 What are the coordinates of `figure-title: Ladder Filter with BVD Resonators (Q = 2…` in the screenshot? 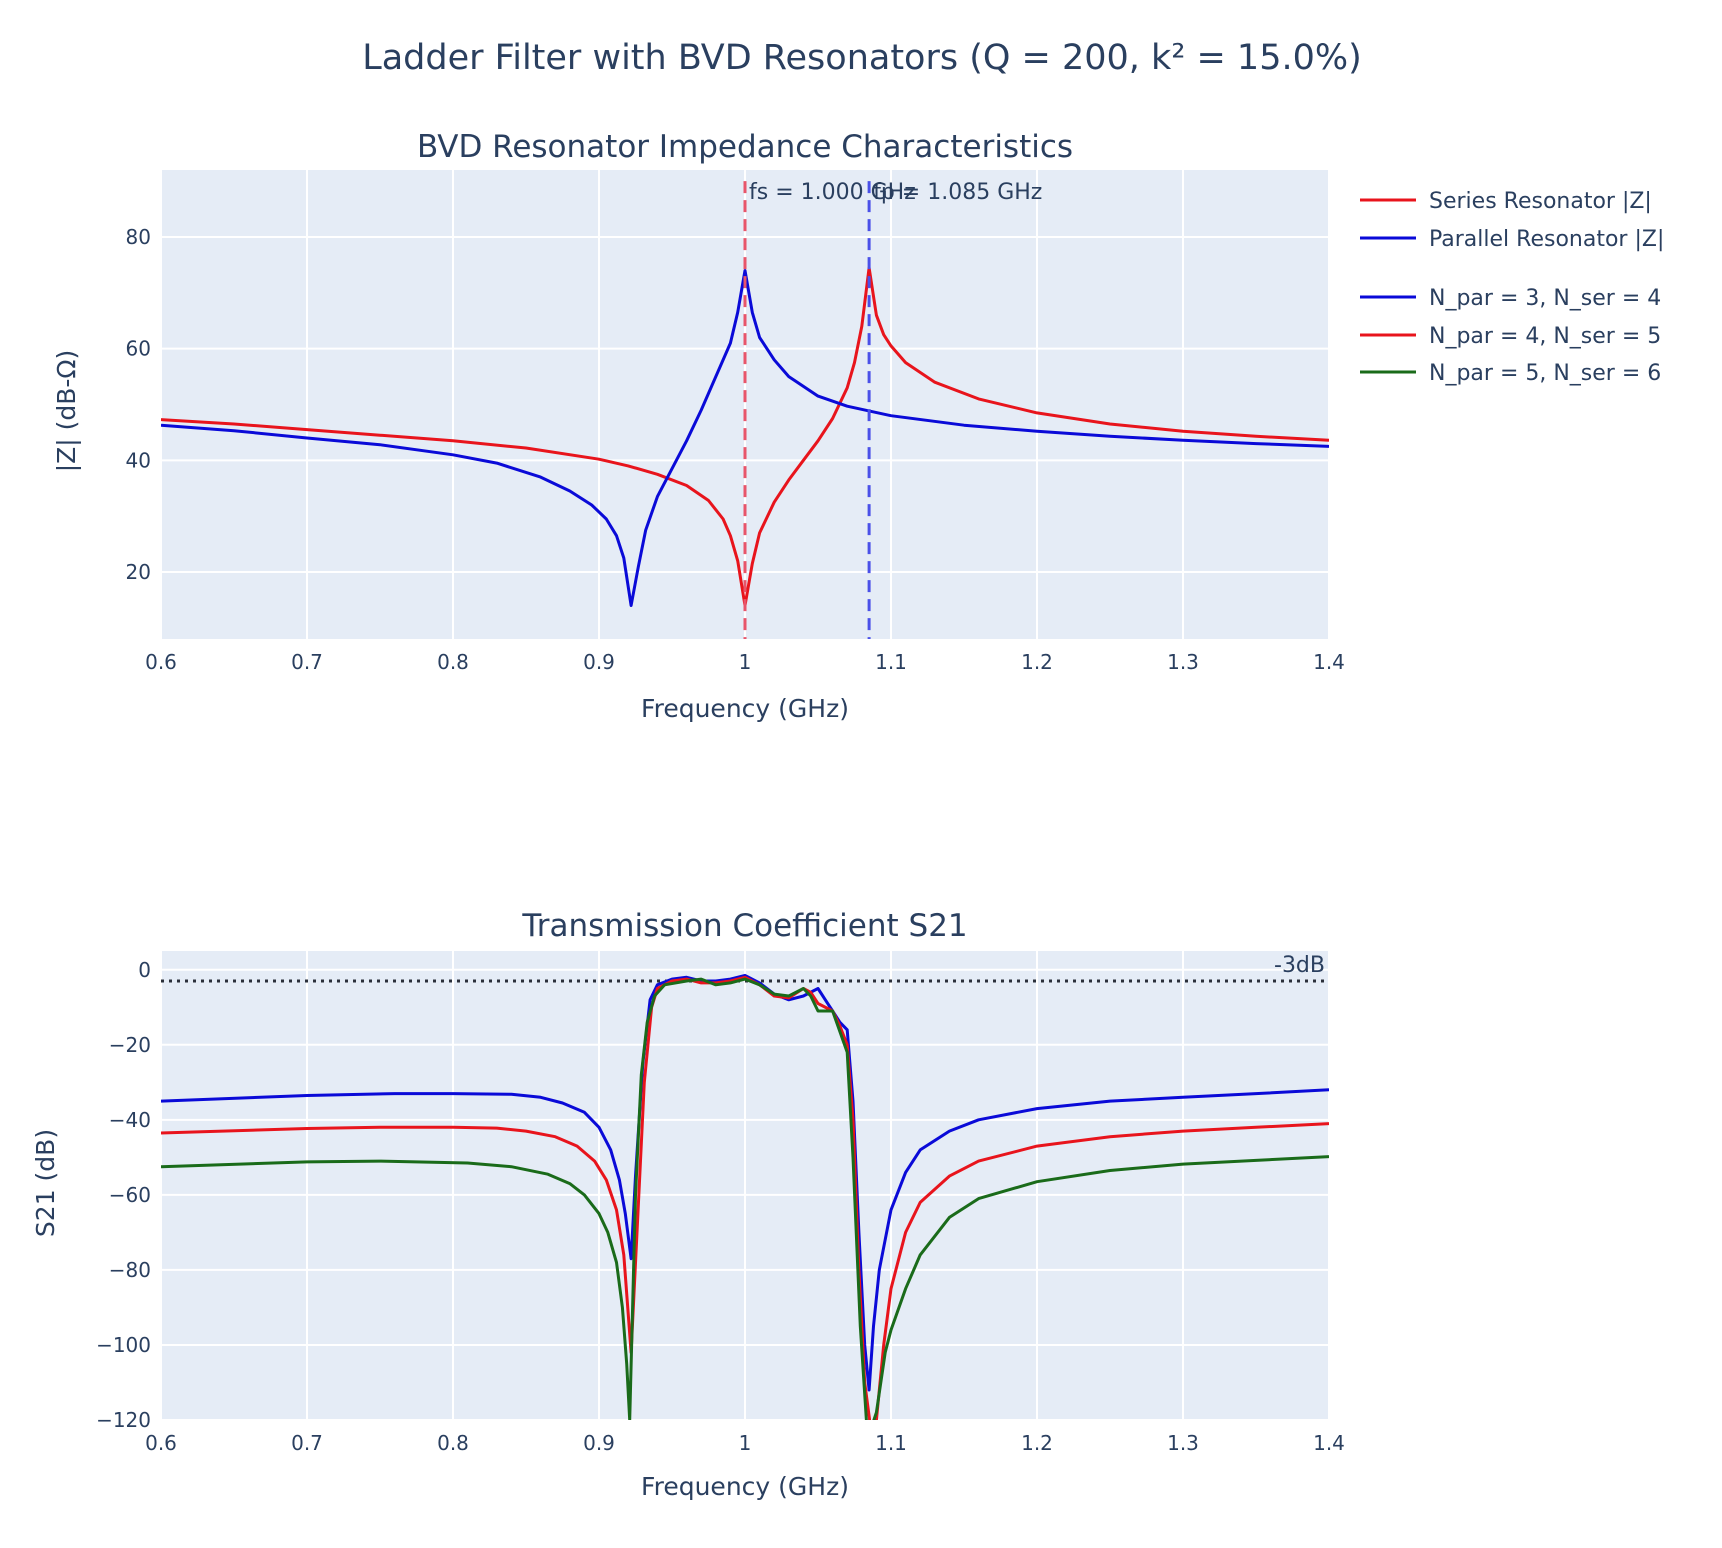 It's located at (862, 58).